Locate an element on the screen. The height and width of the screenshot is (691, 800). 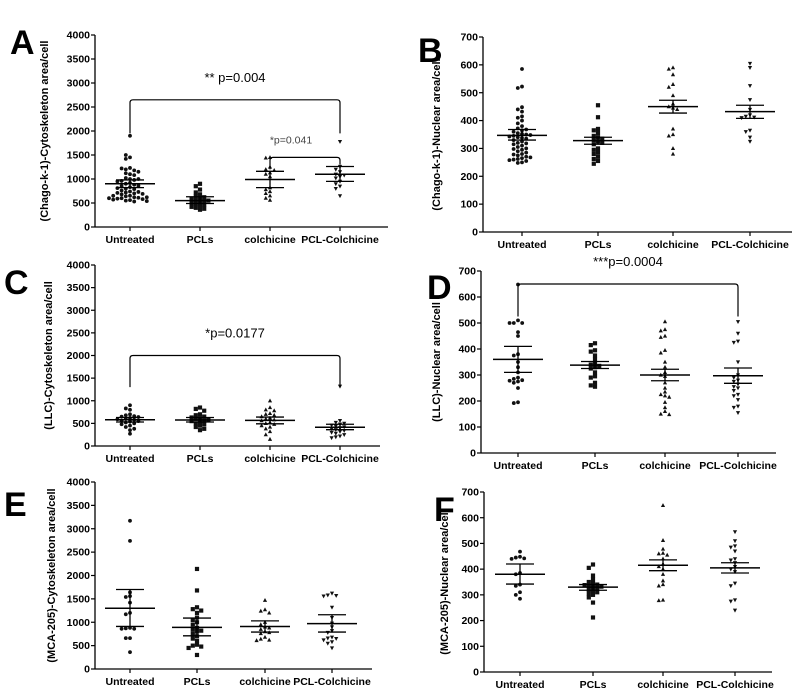
y-axis-title: (MCA-205)-Nuclear area/cell is located at coordinates (445, 582).